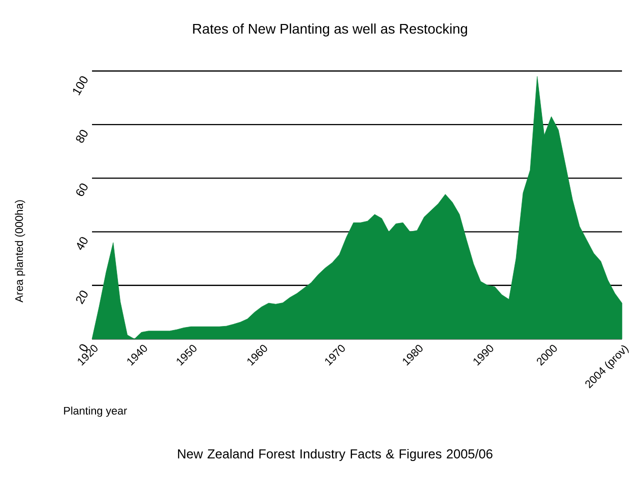 The height and width of the screenshot is (481, 638). I want to click on x-axis-title: Planting year, so click(95, 411).